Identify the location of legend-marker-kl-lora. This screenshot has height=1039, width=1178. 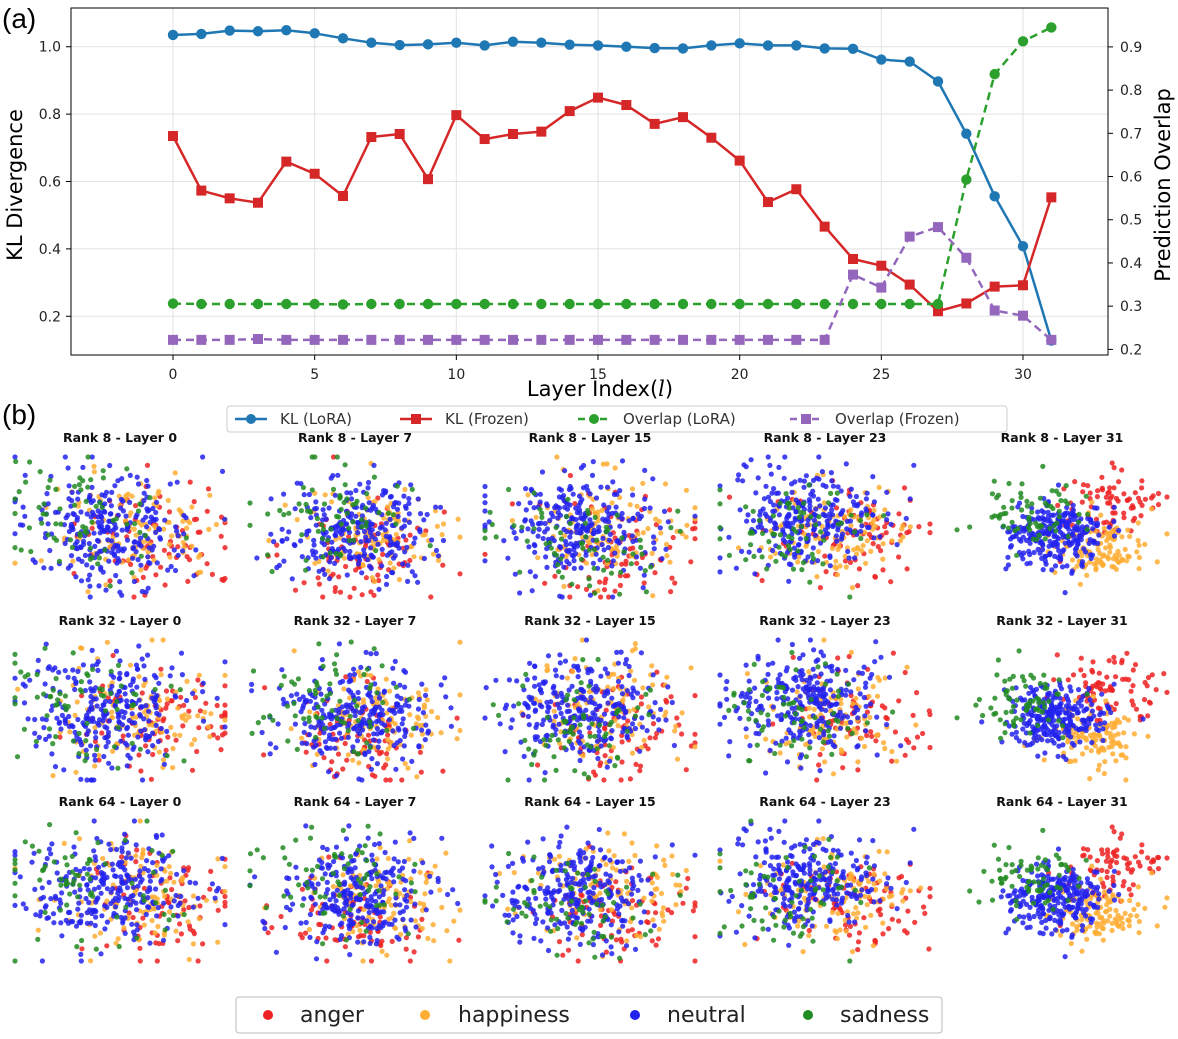
(251, 419).